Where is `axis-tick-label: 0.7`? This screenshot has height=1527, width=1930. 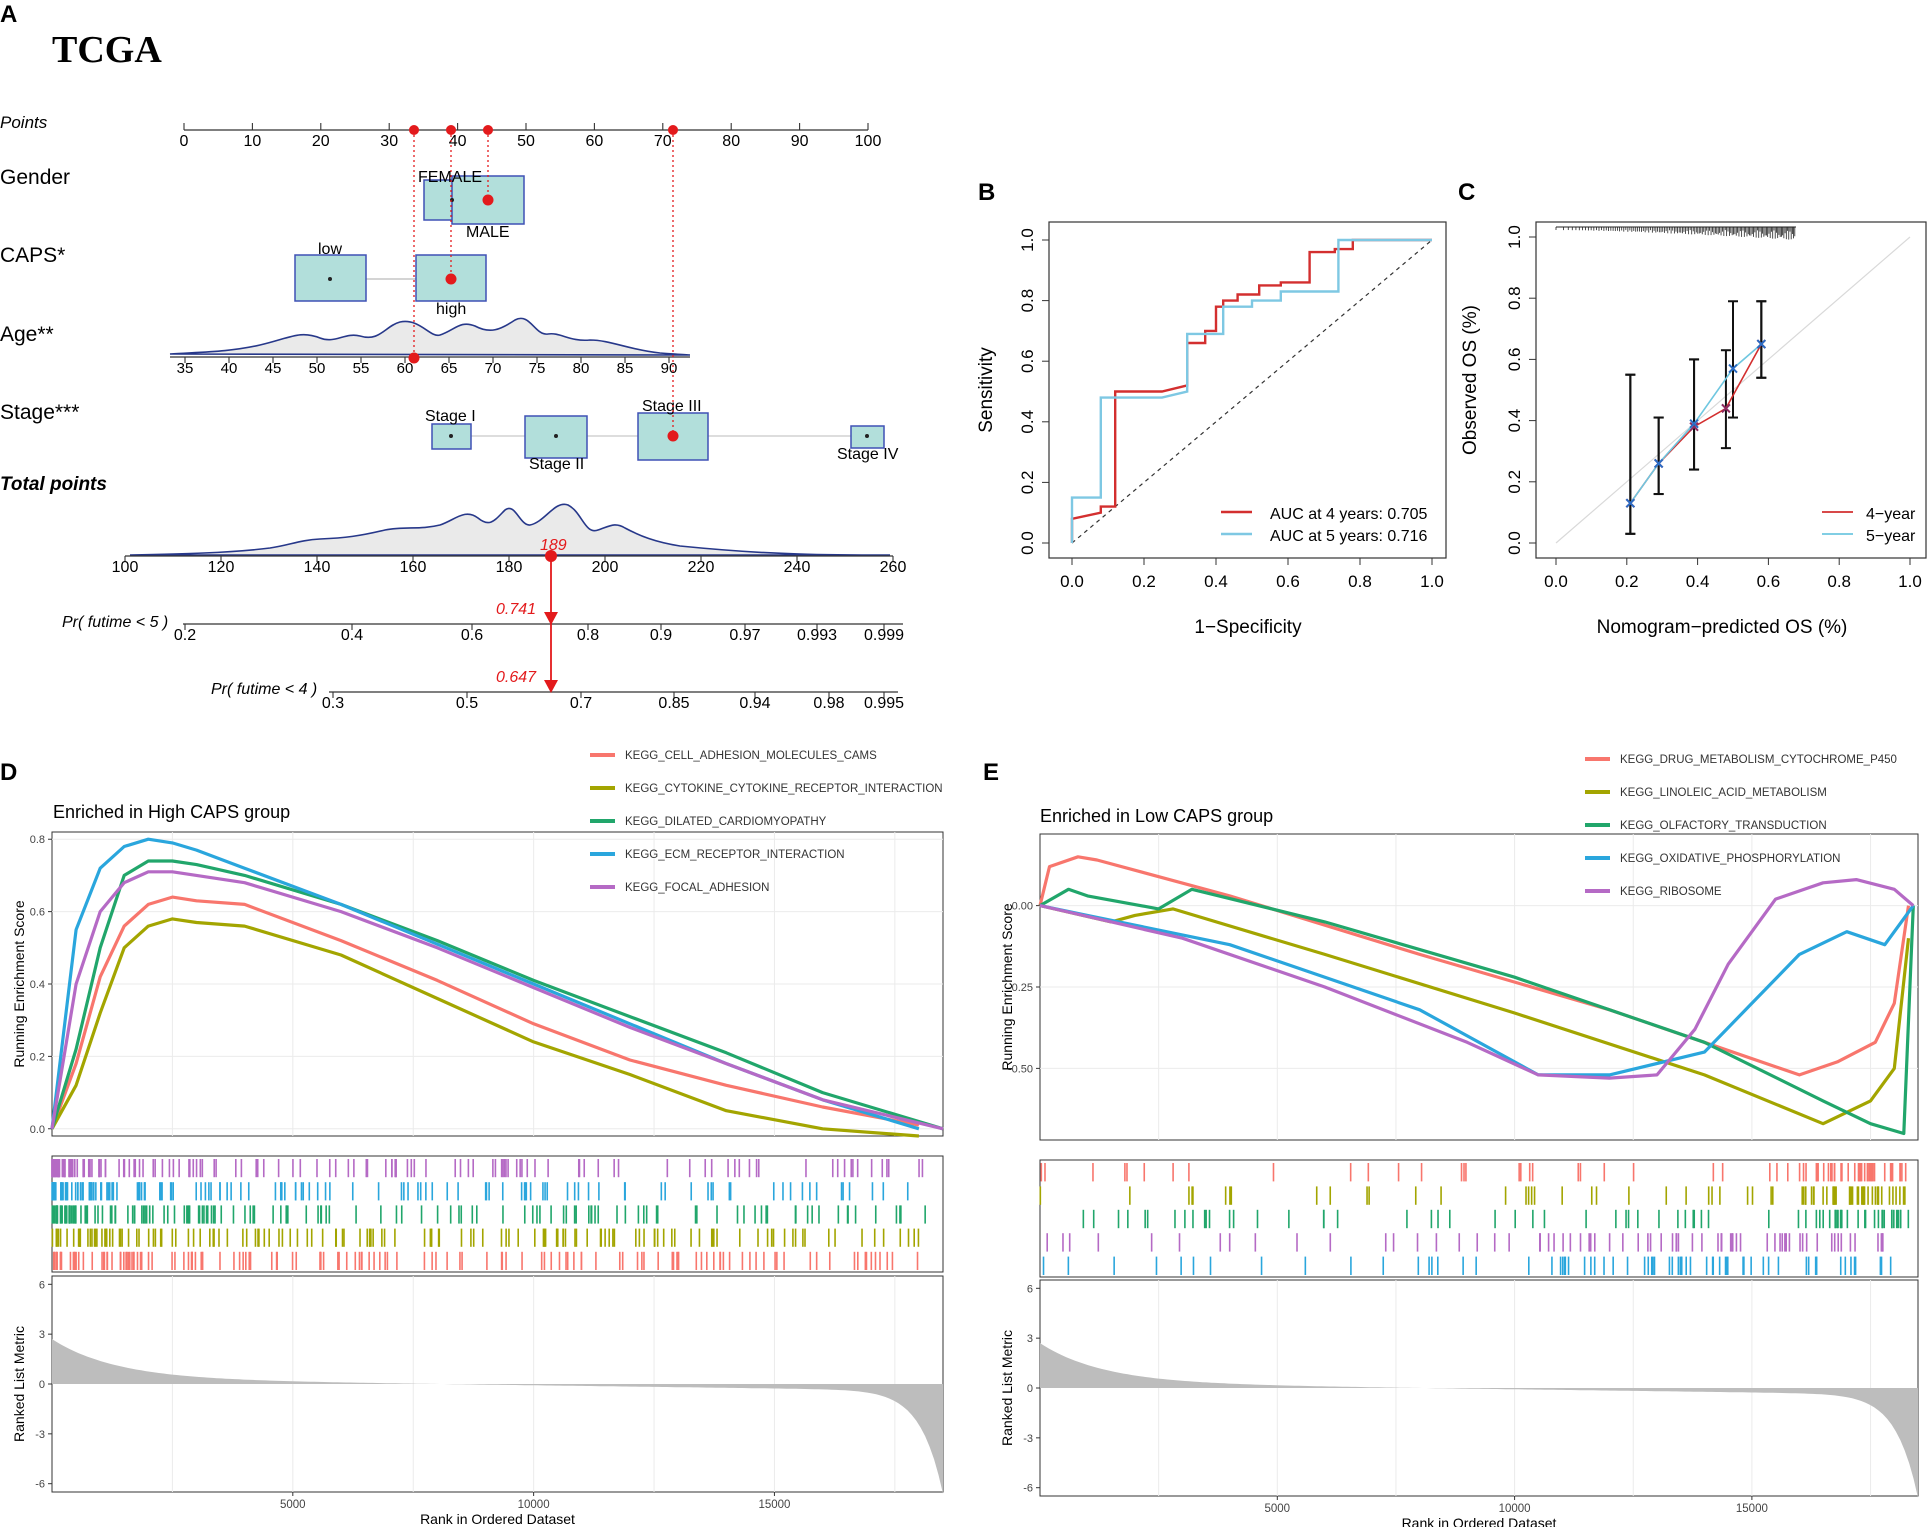
axis-tick-label: 0.7 is located at coordinates (581, 703).